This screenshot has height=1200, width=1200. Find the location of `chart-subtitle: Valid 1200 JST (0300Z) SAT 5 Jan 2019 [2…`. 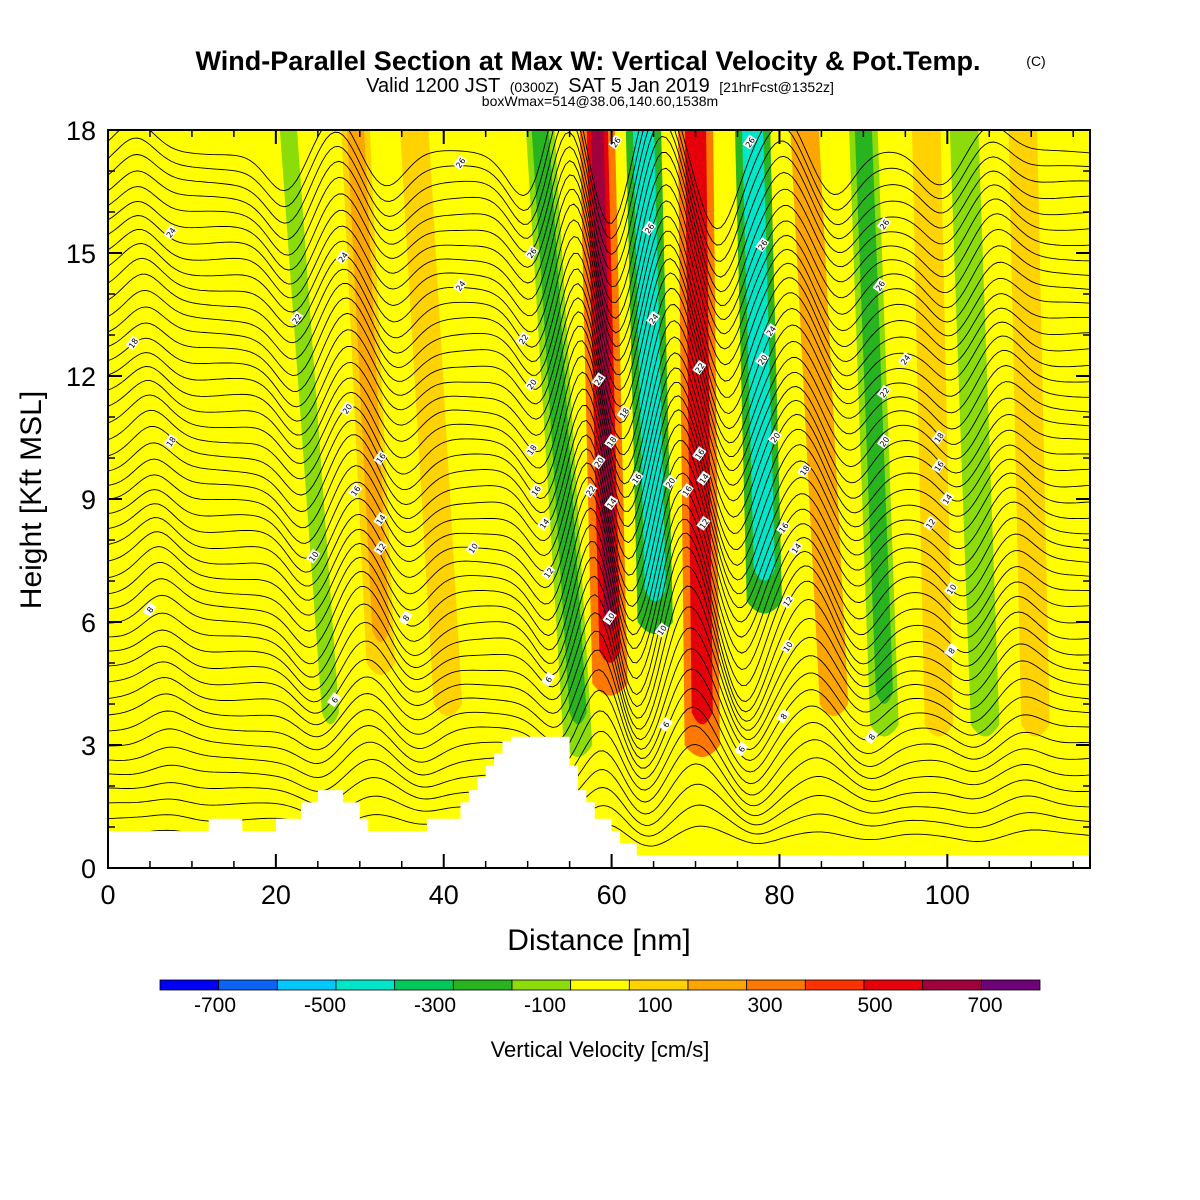

chart-subtitle: Valid 1200 JST (0300Z) SAT 5 Jan 2019 [2… is located at coordinates (600, 86).